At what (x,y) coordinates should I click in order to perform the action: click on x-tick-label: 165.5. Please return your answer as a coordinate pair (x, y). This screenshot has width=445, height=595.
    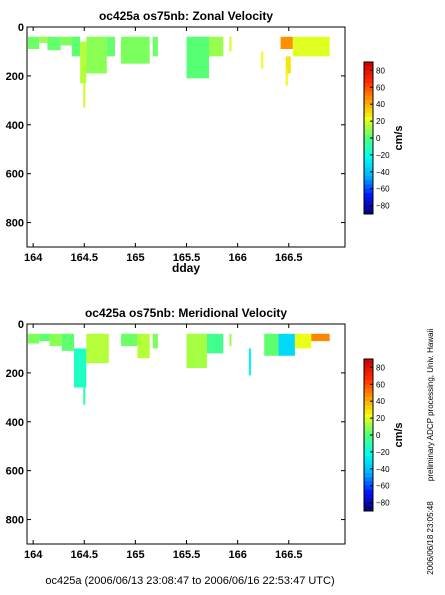
    Looking at the image, I should click on (187, 258).